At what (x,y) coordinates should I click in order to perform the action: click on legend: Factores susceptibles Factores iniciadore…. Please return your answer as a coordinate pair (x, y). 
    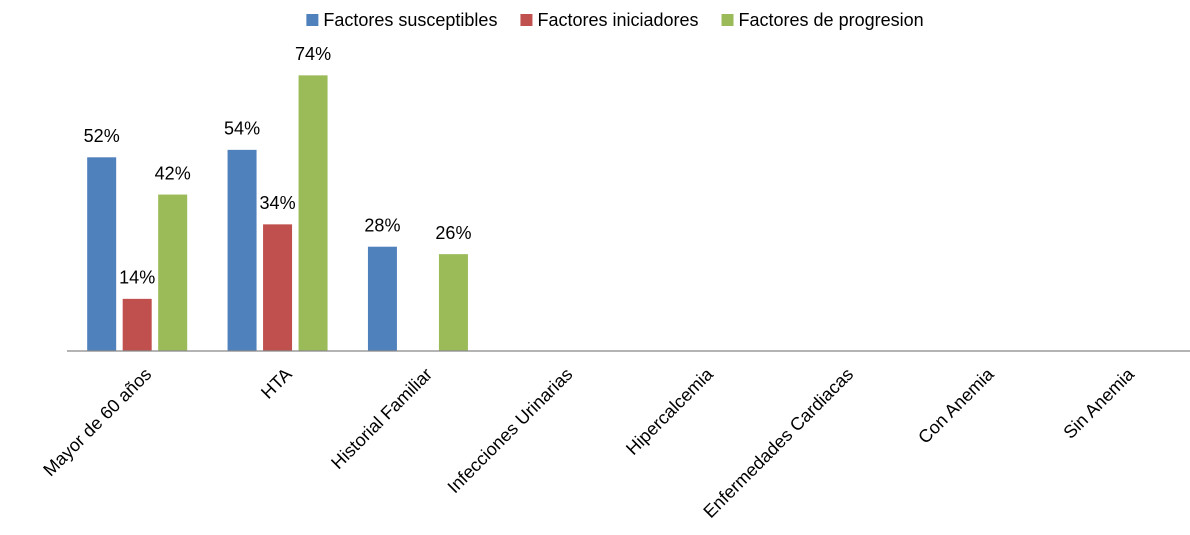
    Looking at the image, I should click on (615, 20).